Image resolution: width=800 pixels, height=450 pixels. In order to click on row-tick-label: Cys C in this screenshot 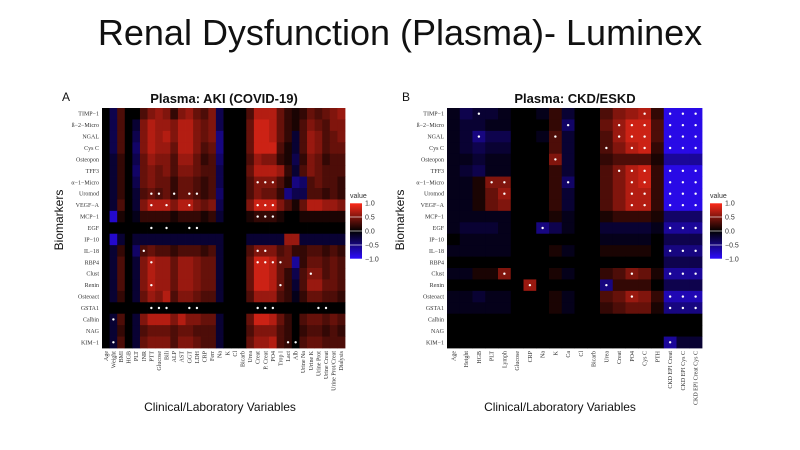, I will do `click(436, 149)`.